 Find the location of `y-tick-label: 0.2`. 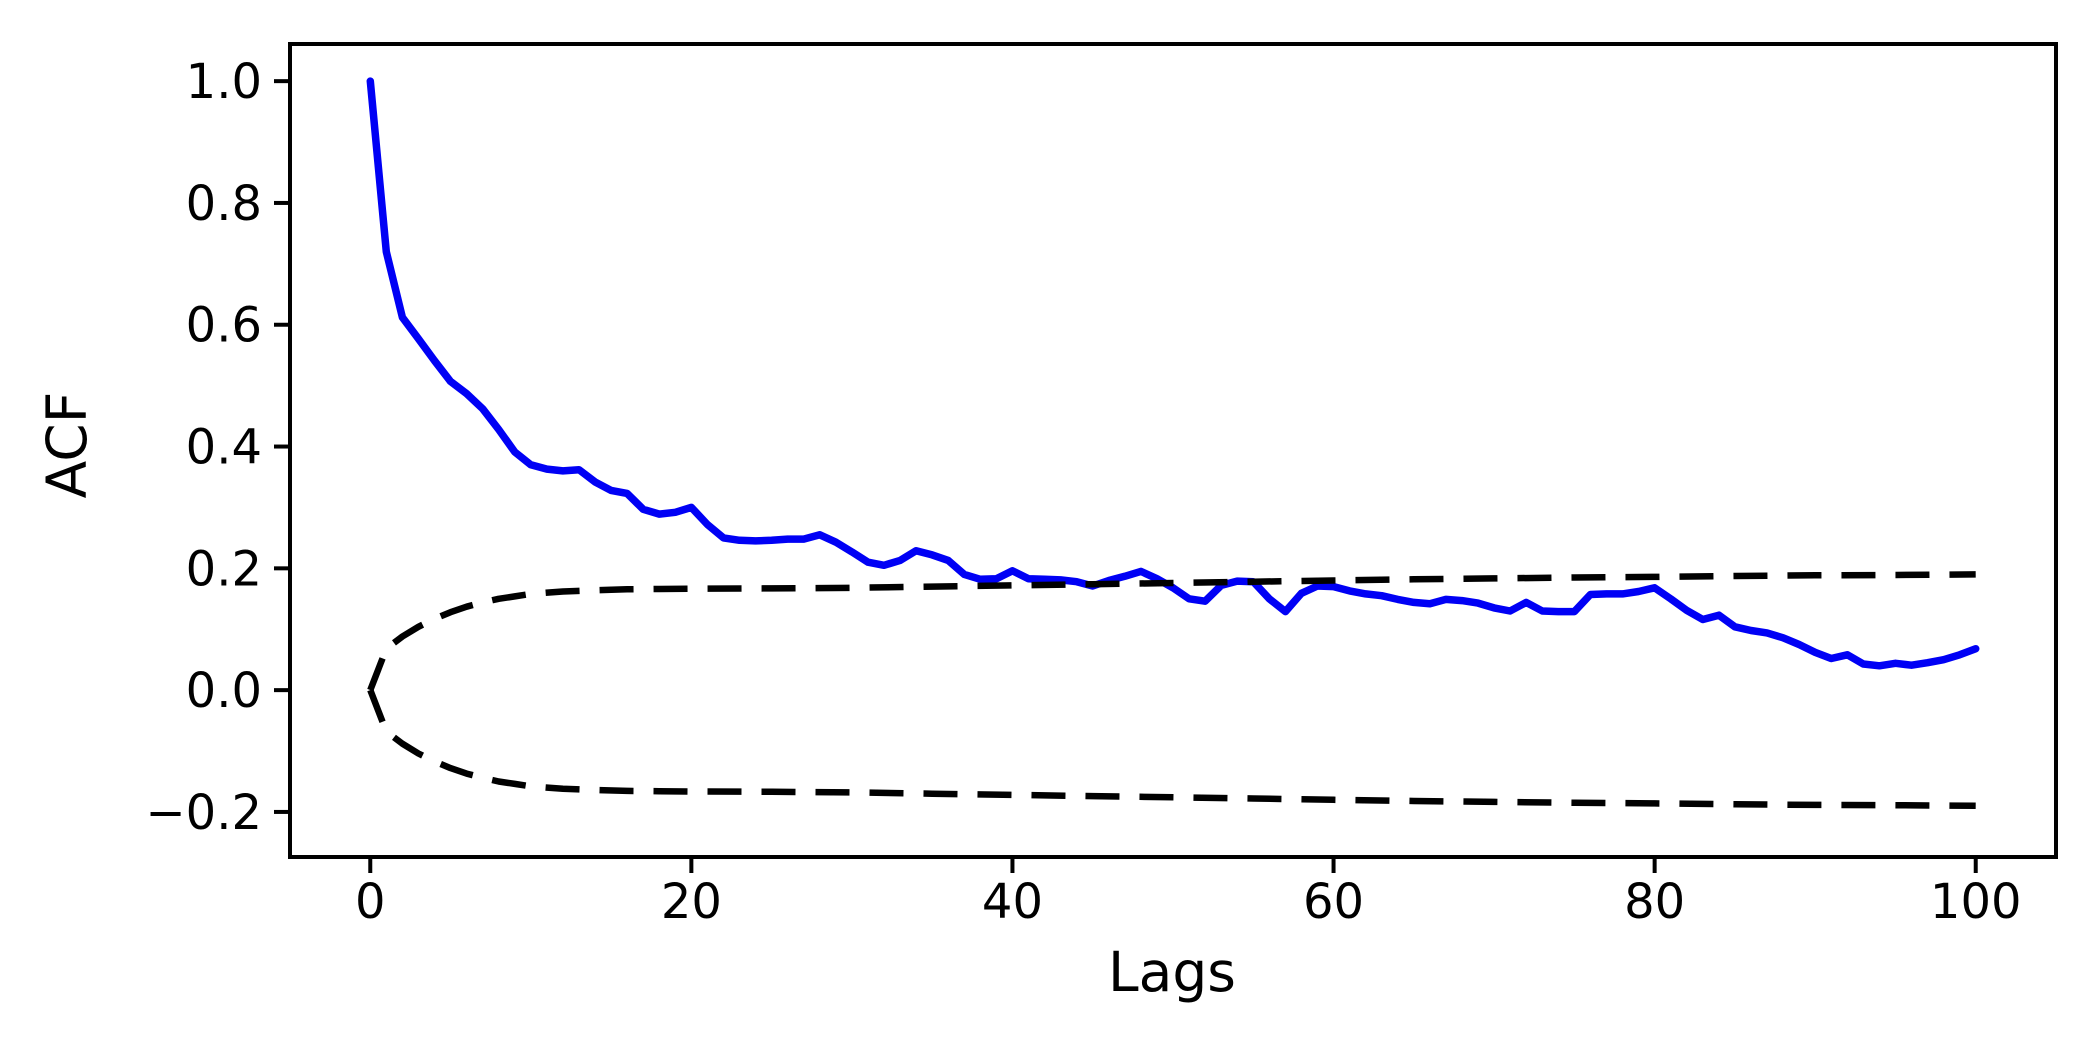

y-tick-label: 0.2 is located at coordinates (224, 569).